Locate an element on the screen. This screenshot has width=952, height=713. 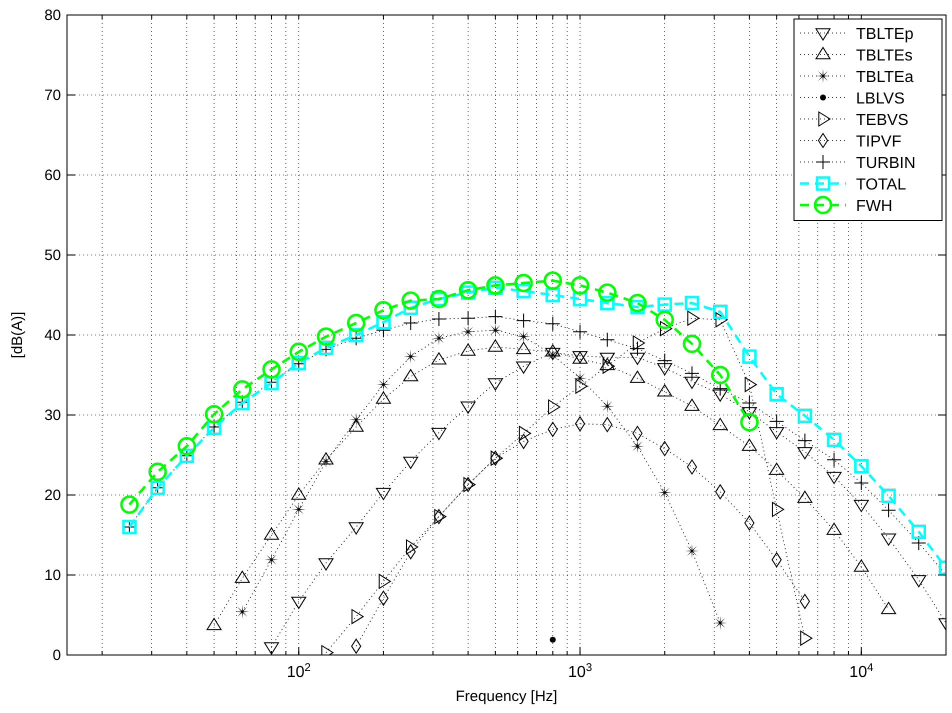
x-tick-label: 10$^{4}$ is located at coordinates (861, 671).